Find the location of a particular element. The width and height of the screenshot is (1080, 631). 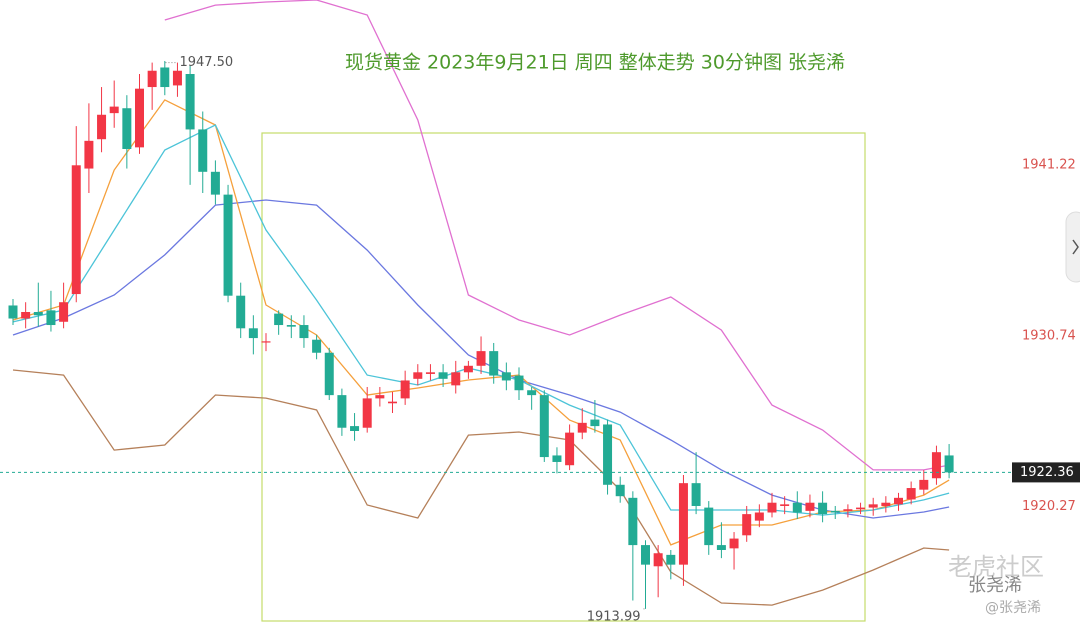

y-tick-label: 1951.69 is located at coordinates (1049, 1).